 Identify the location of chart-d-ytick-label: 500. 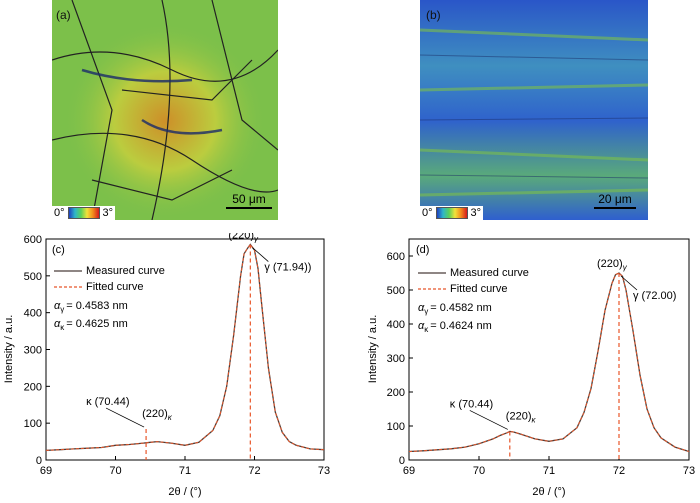
(396, 291).